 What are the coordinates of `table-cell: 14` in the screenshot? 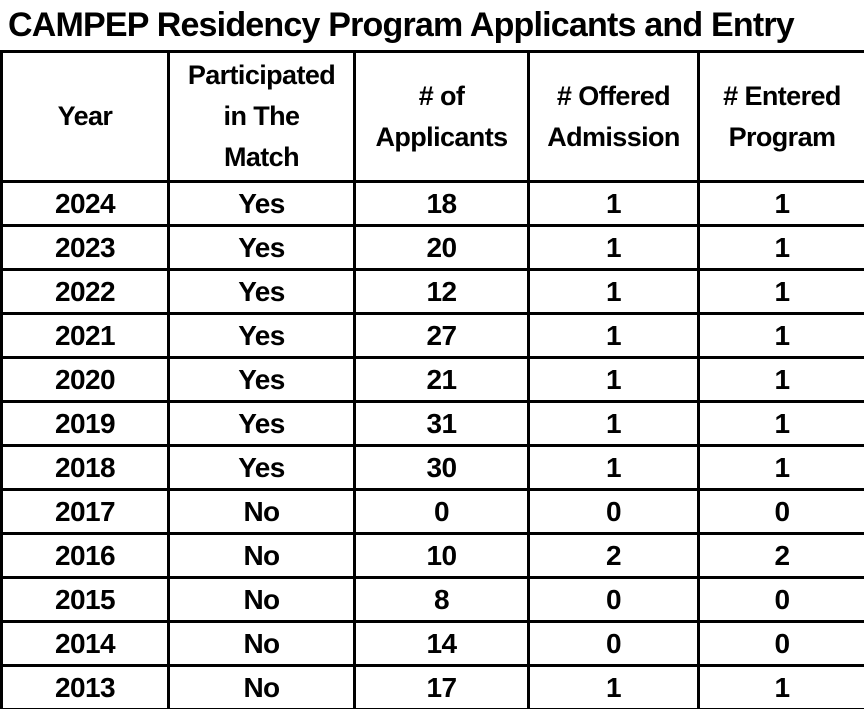 It's located at (441, 643).